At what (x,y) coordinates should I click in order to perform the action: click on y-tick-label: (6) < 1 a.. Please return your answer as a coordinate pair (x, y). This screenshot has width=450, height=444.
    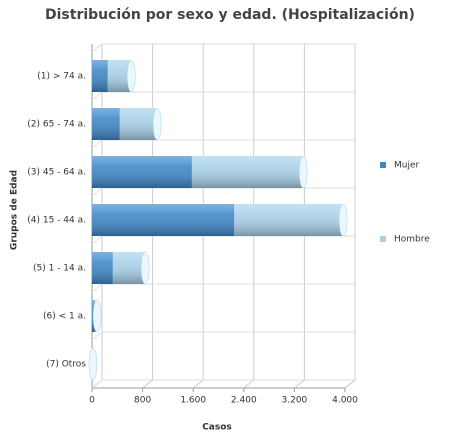
    Looking at the image, I should click on (64, 317).